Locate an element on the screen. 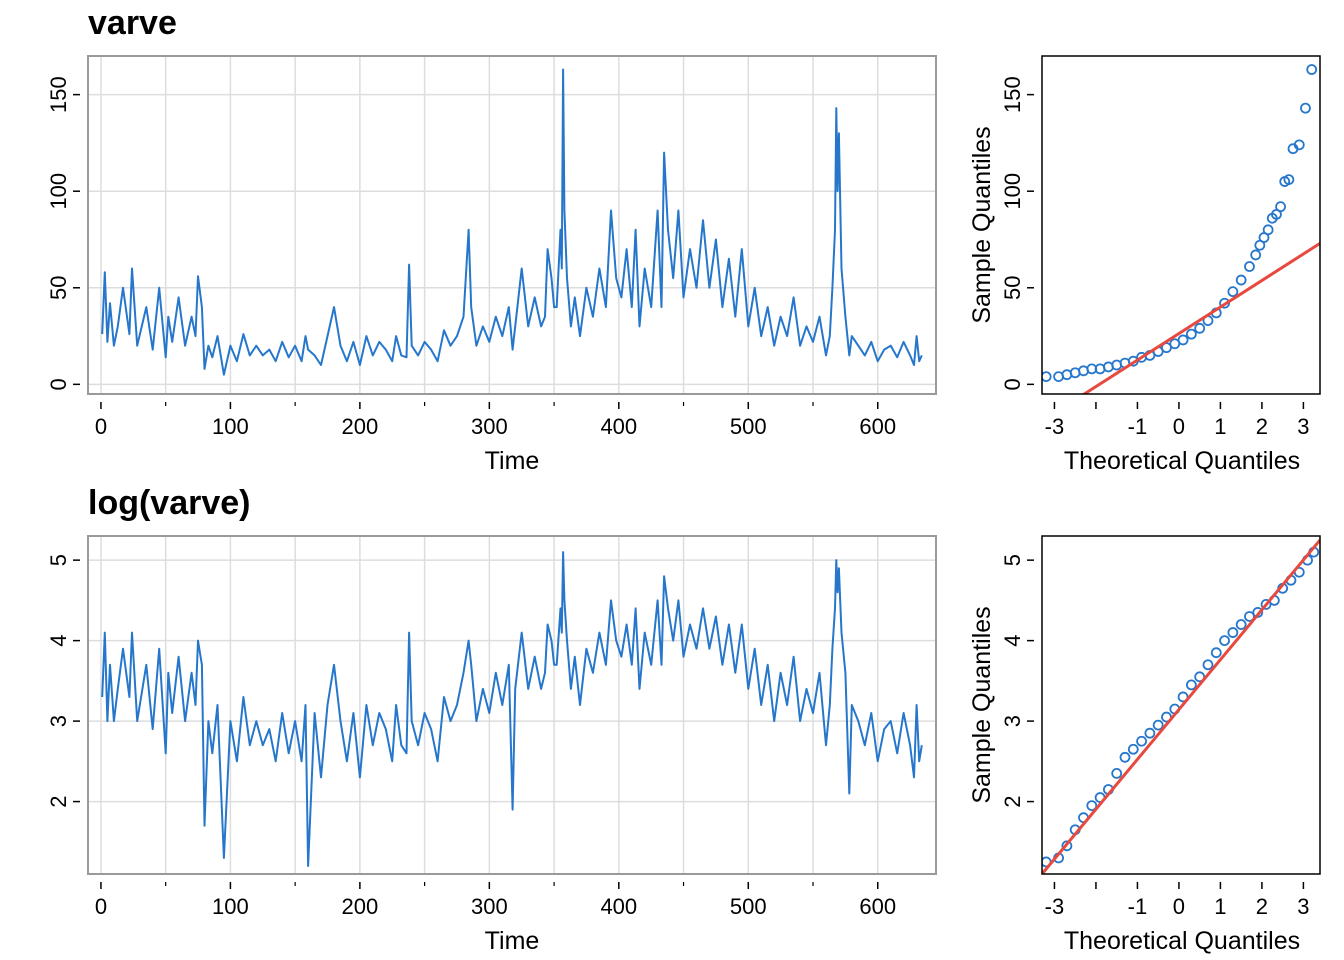 This screenshot has height=960, width=1344. axes: -3 -1 0 1 2 3 0 50 100 150 is located at coordinates (1155, 257).